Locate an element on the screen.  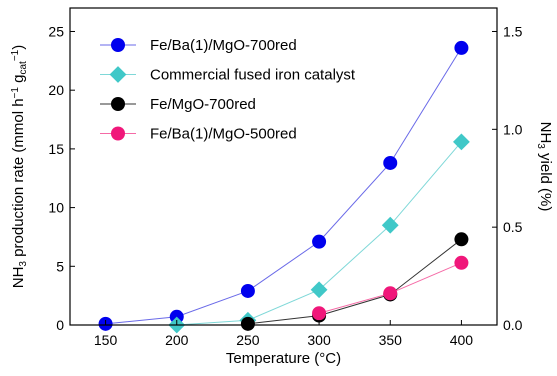
x-tick-label: 300 is located at coordinates (319, 340).